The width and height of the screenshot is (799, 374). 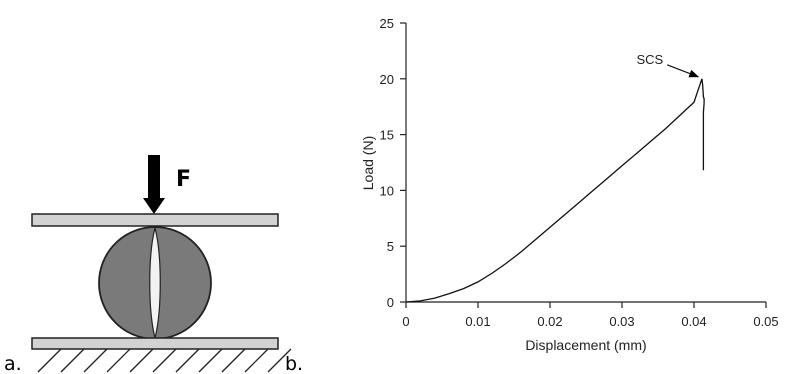 What do you see at coordinates (621, 321) in the screenshot?
I see `x-tick-label: 0.03` at bounding box center [621, 321].